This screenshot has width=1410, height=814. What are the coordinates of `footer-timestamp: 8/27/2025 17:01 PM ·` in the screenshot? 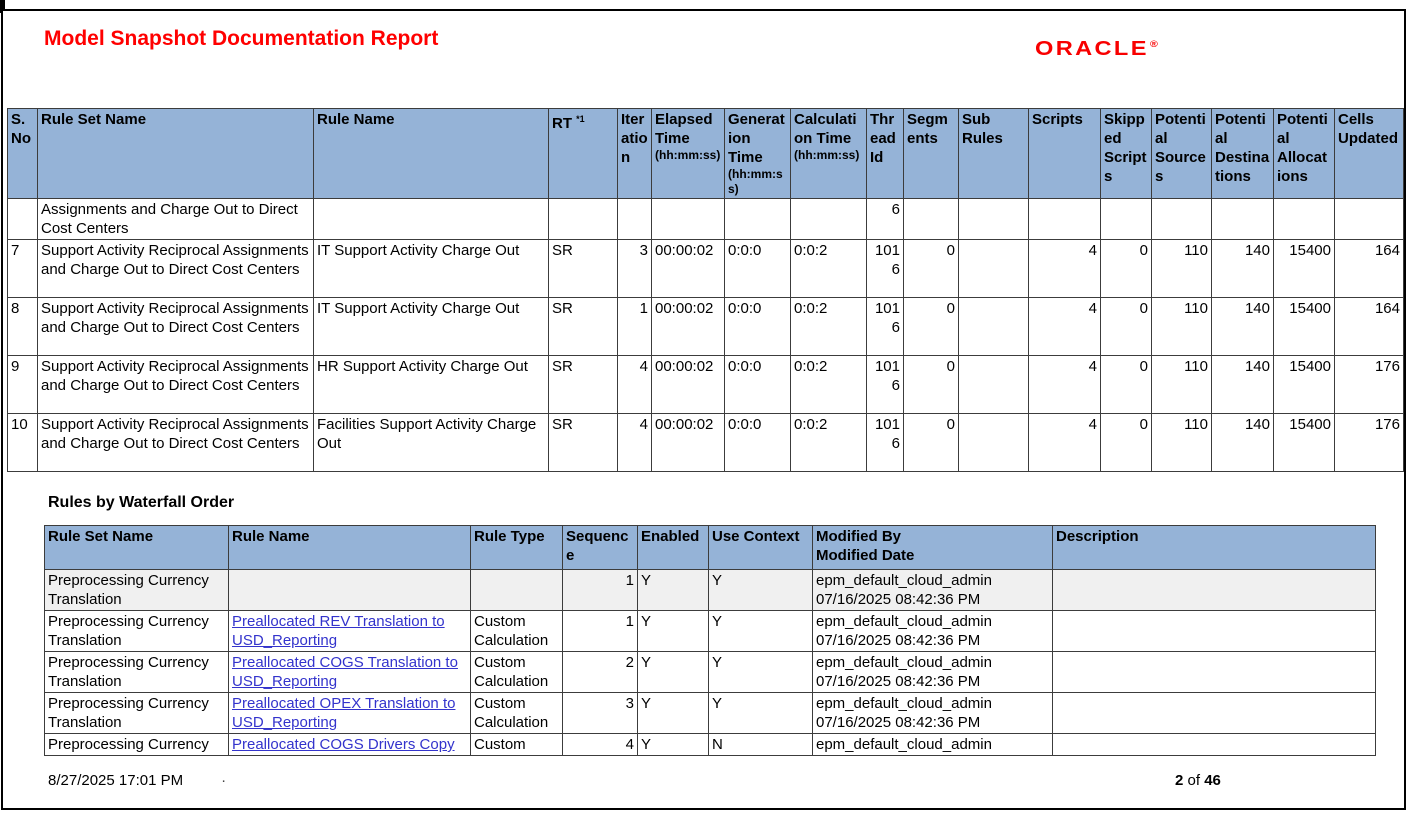 It's located at (137, 780).